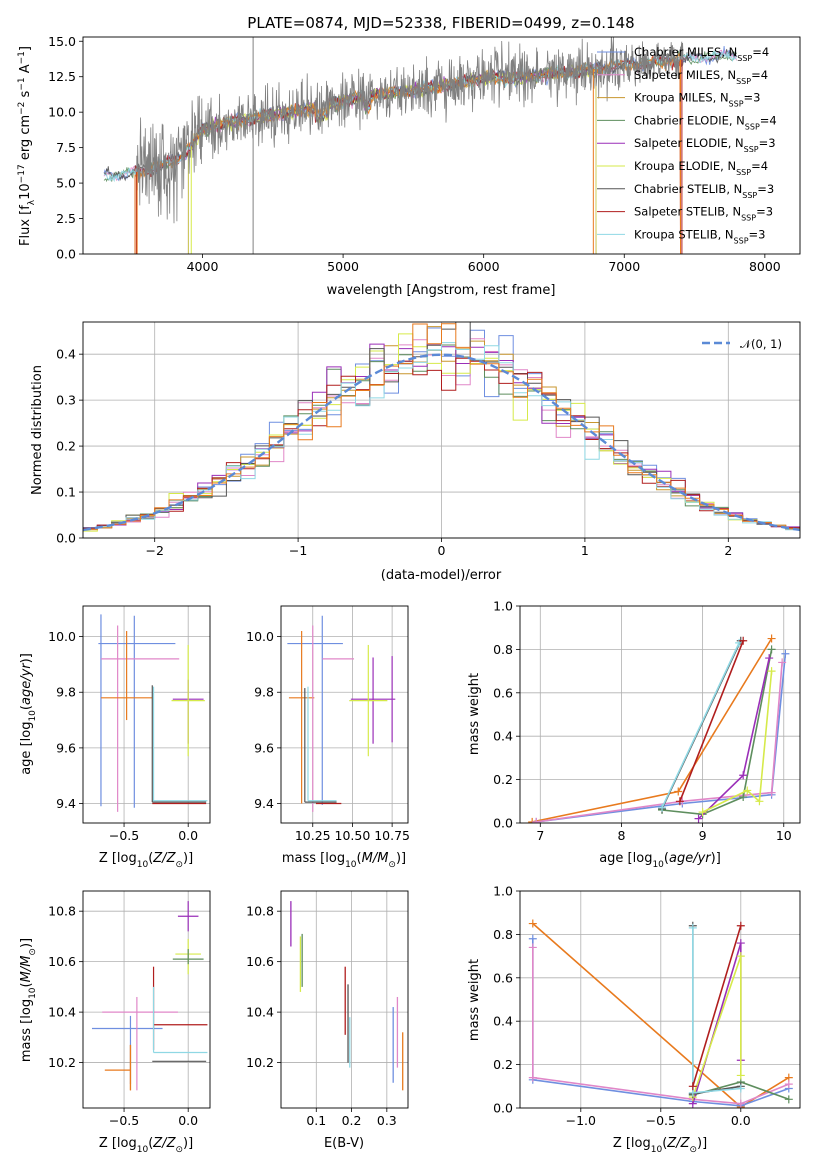  I want to click on axes-mass_vs_ebv: 0.1 0.2 0.3 10.2 10.4 10.6 10.8 E(B-V), so click(327, 1020).